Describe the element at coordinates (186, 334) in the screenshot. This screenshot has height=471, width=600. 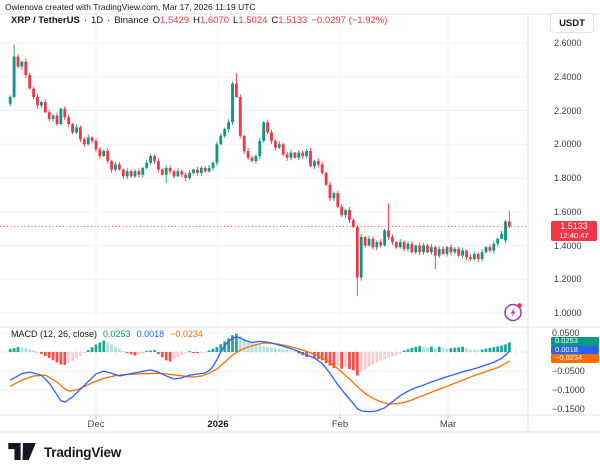
I see `macd-signal-value: −0.0234` at that location.